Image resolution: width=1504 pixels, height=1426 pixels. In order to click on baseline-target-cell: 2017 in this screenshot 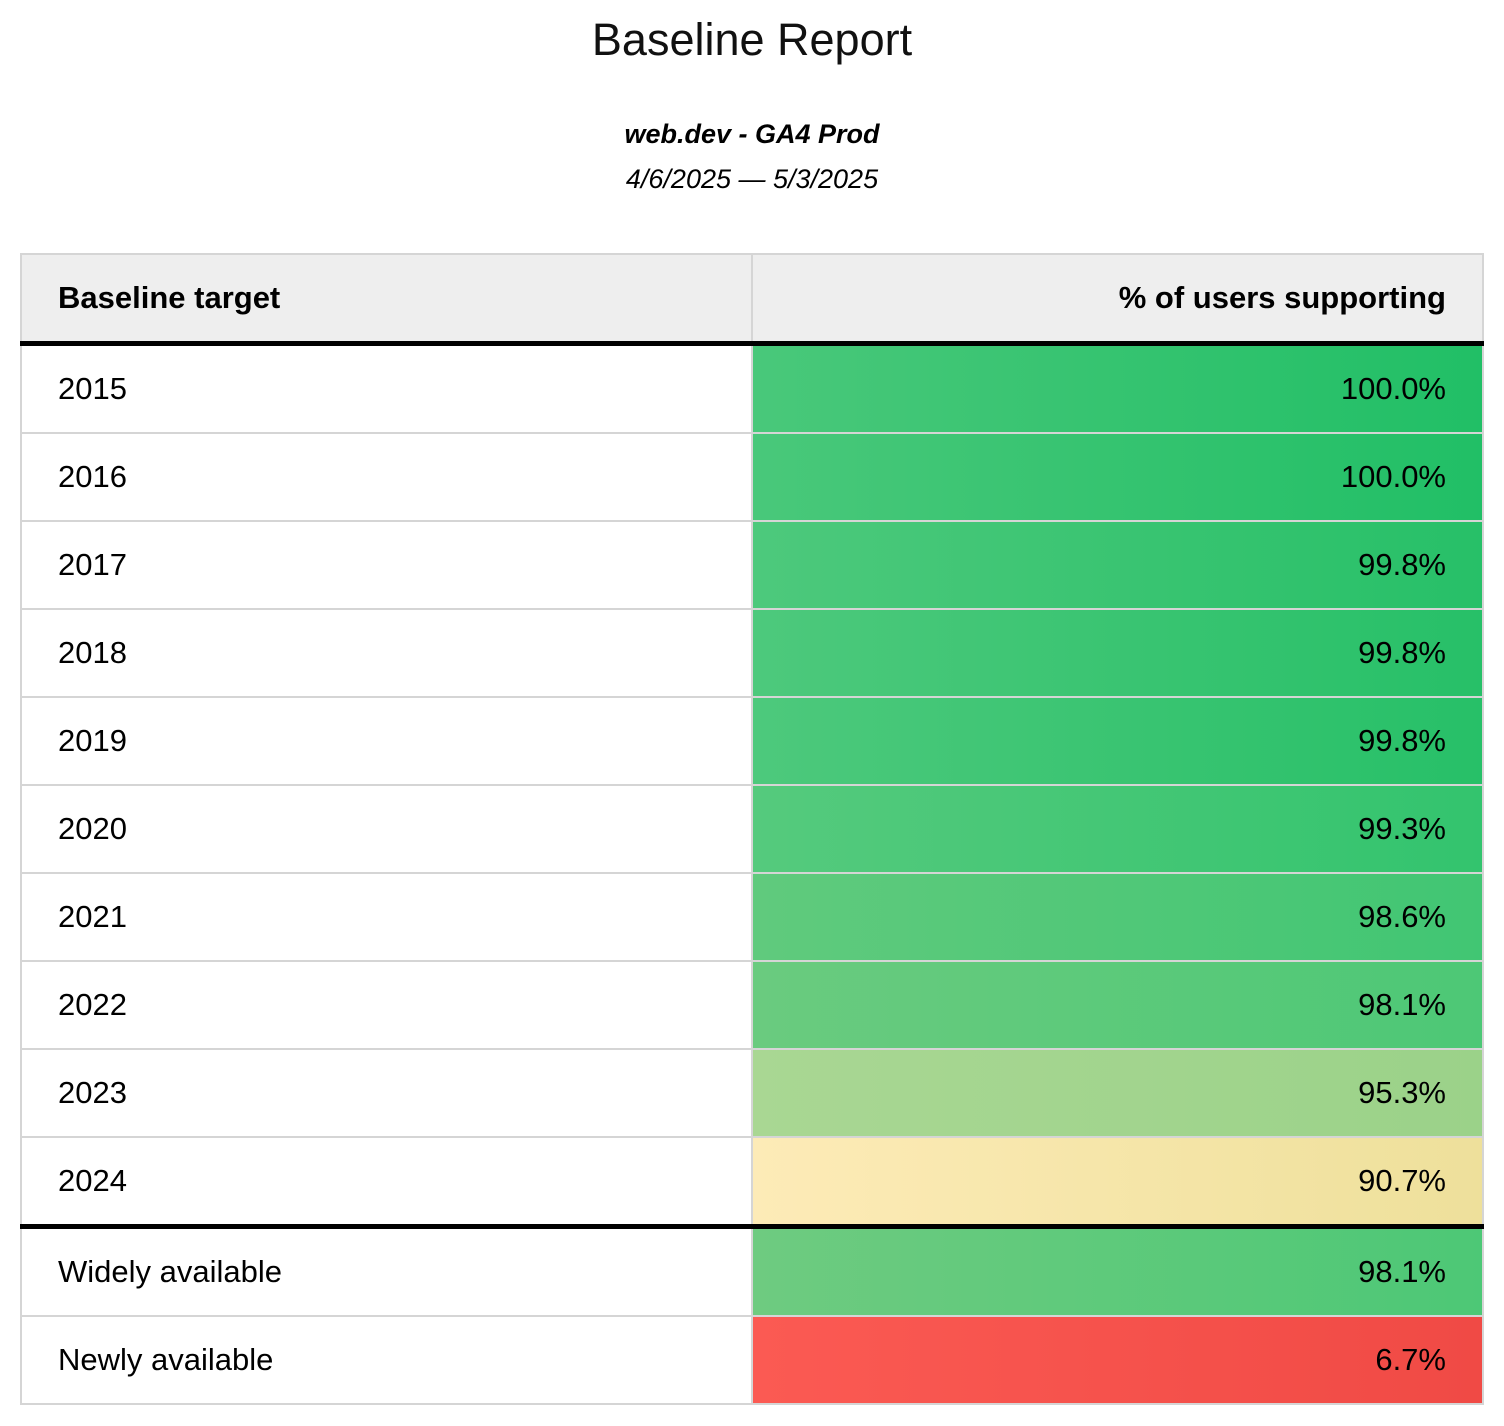, I will do `click(386, 564)`.